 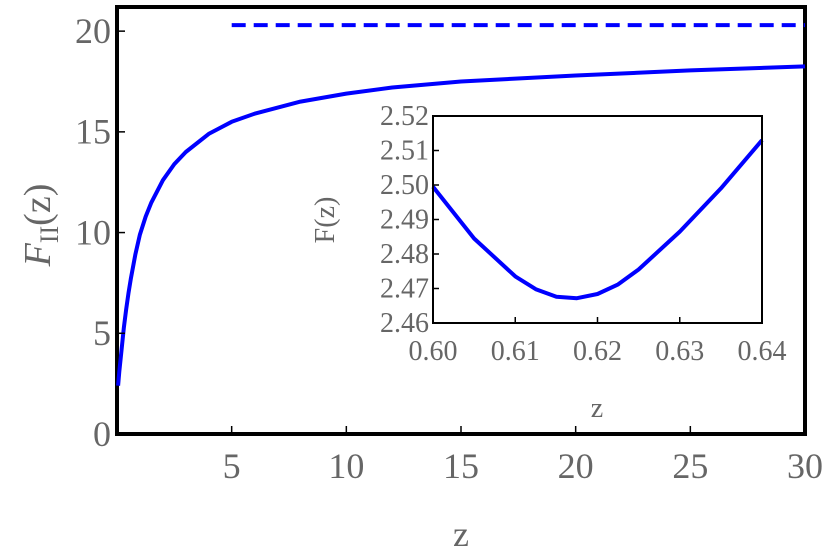 I want to click on main-x-tick-label: 15, so click(x=461, y=466).